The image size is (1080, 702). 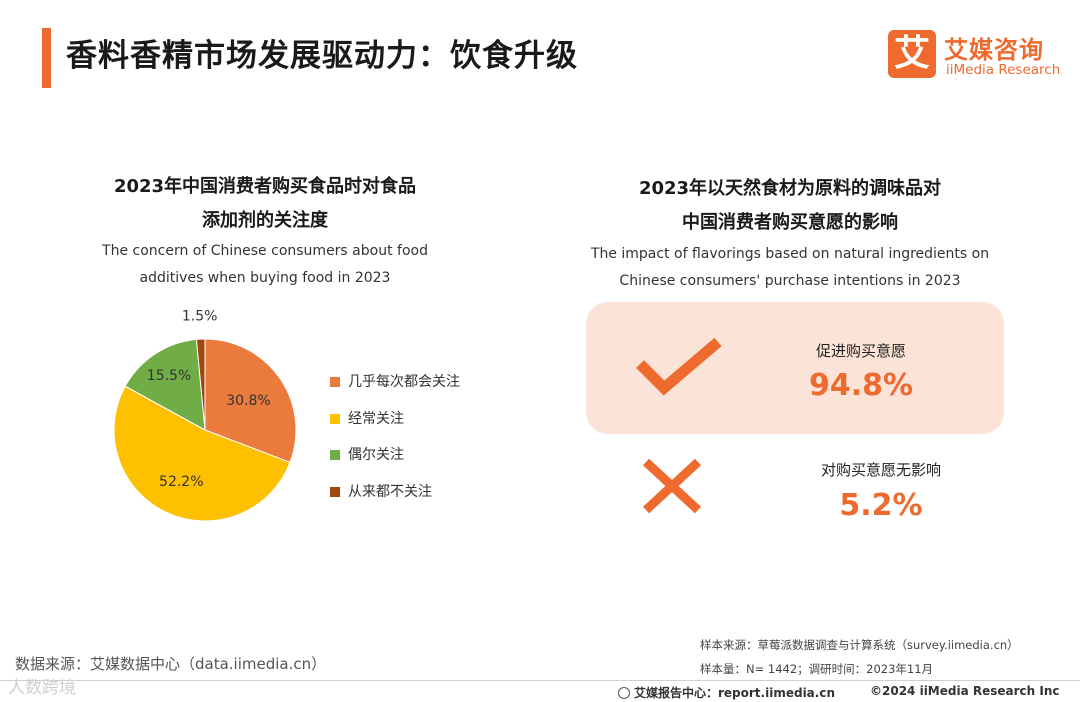 What do you see at coordinates (265, 278) in the screenshot?
I see `left-chart-subtitle-line2: additives when buying food in 2023` at bounding box center [265, 278].